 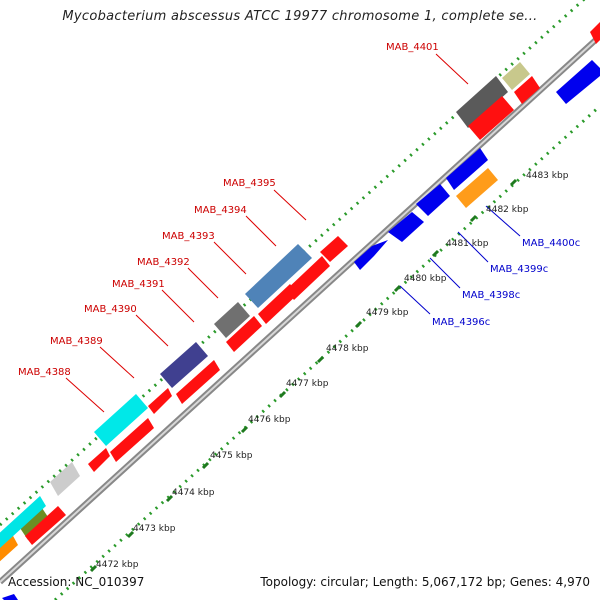 What do you see at coordinates (249, 183) in the screenshot?
I see `gene-label-mab-4395: MAB_4395` at bounding box center [249, 183].